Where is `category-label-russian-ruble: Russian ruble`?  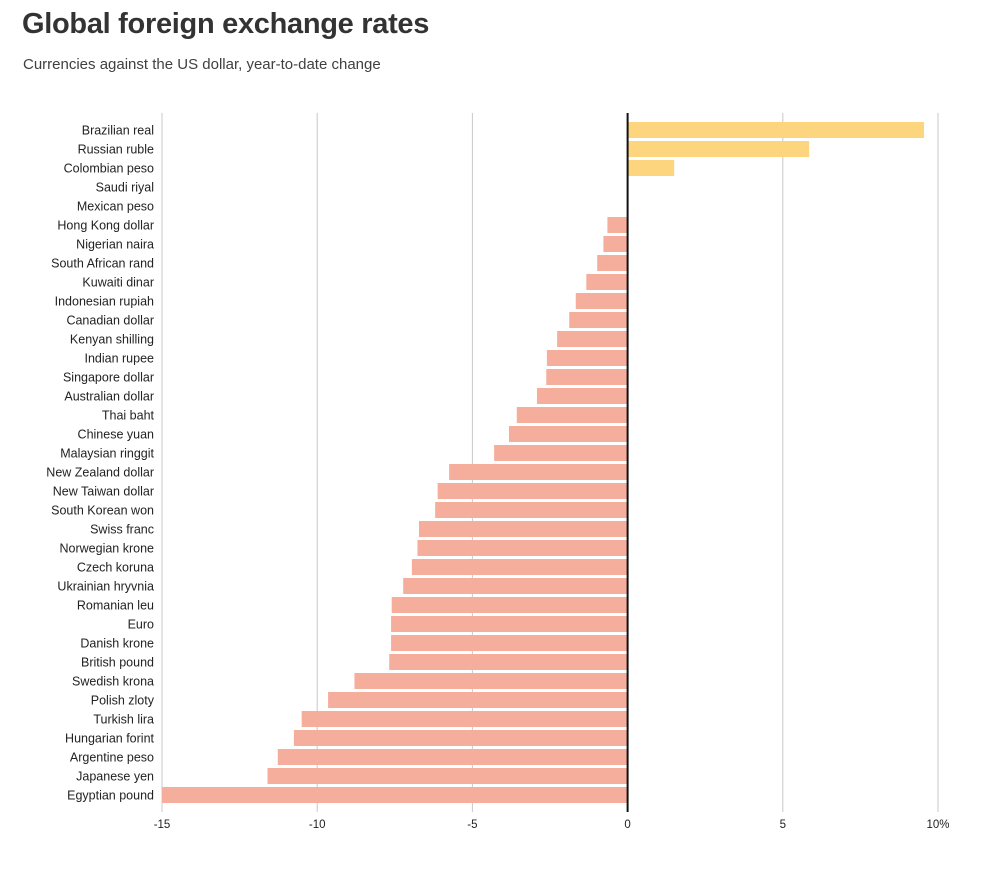
category-label-russian-ruble: Russian ruble is located at coordinates (116, 150).